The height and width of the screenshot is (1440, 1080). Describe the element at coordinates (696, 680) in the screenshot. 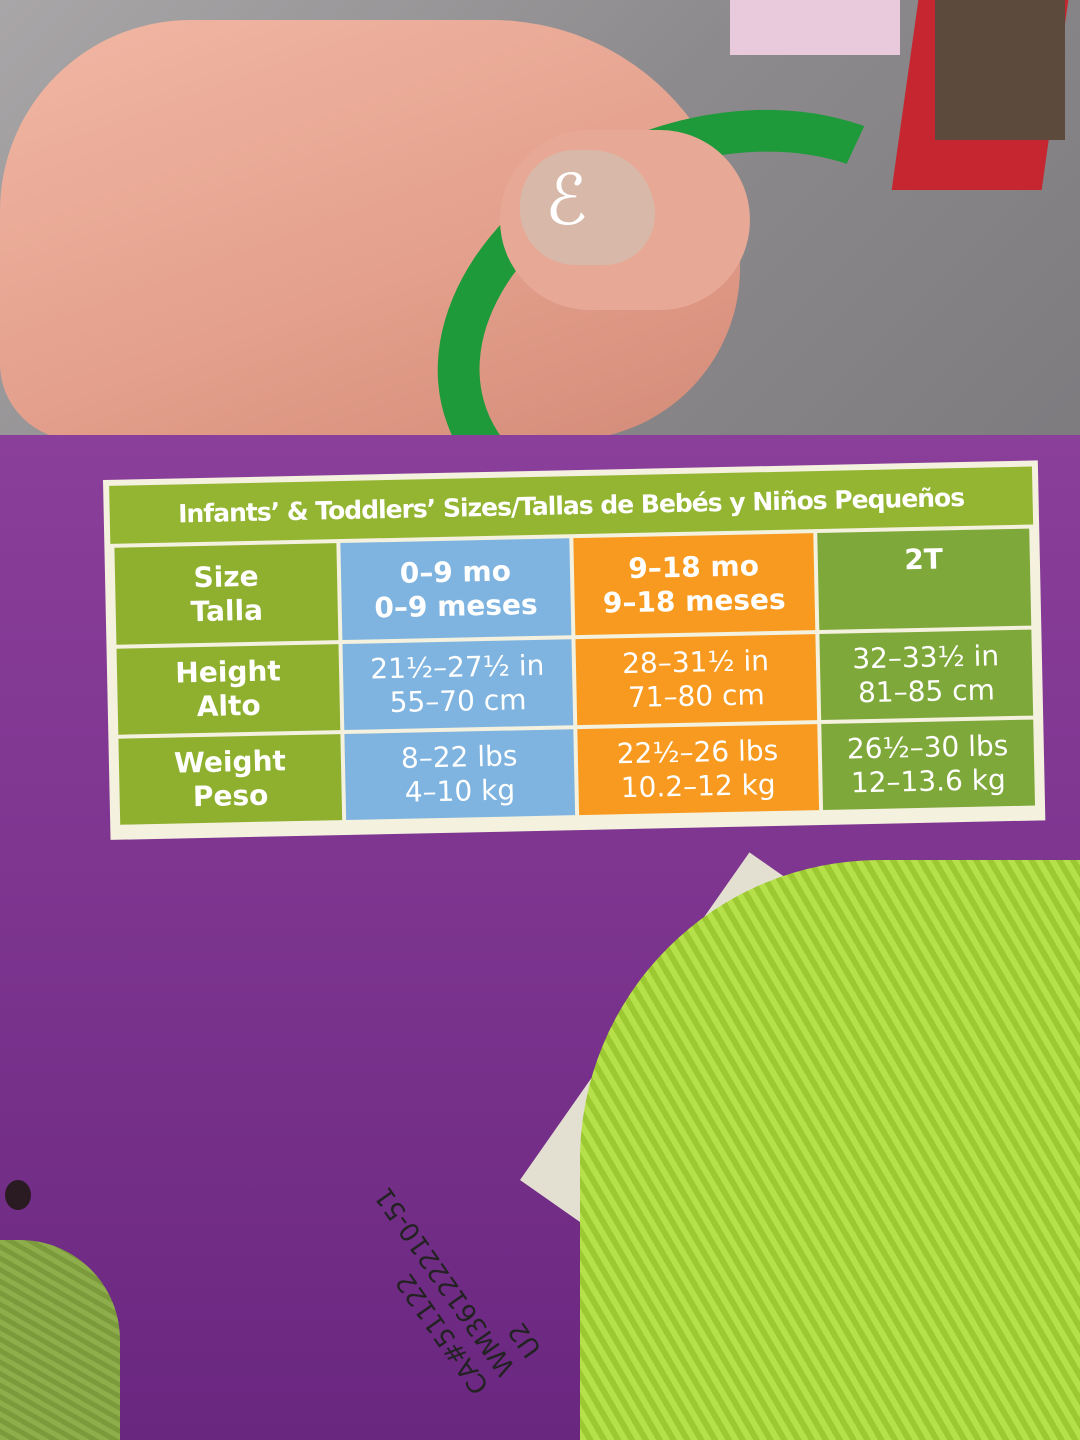

I see `cell: 28–31½ in 71–80 cm` at that location.